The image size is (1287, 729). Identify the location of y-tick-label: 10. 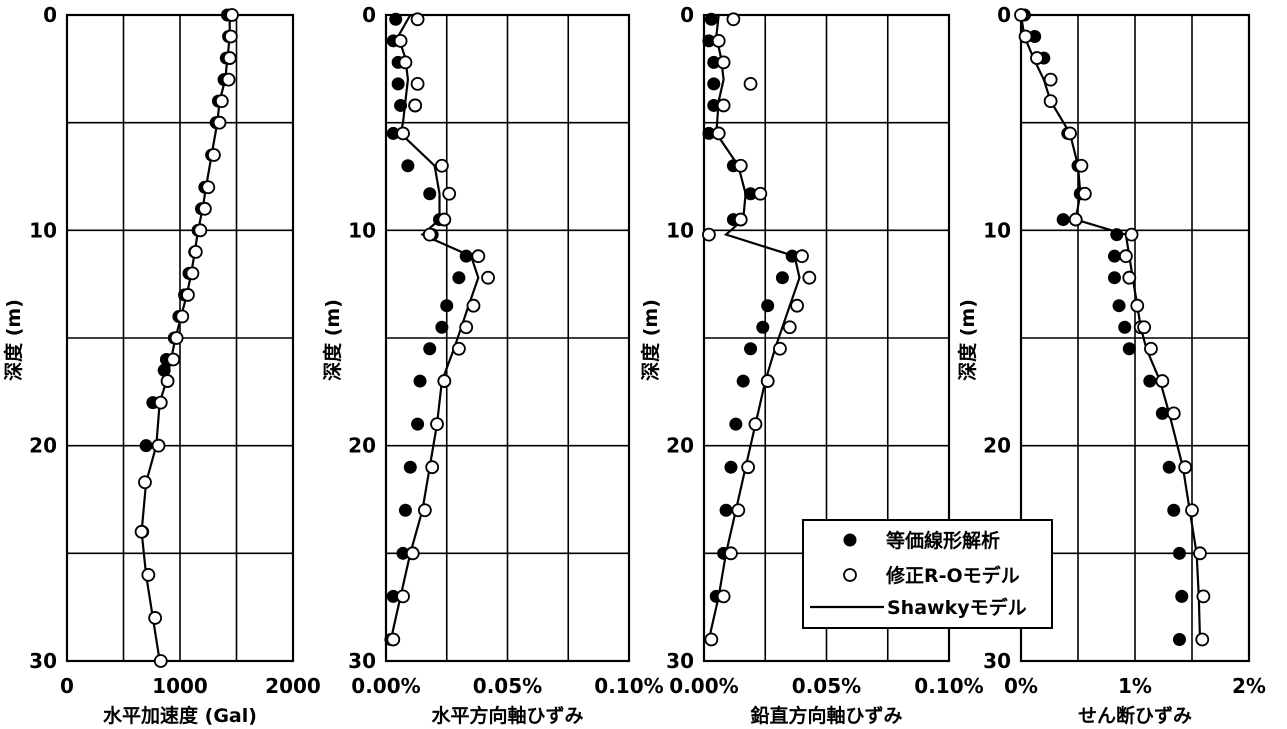
(997, 230).